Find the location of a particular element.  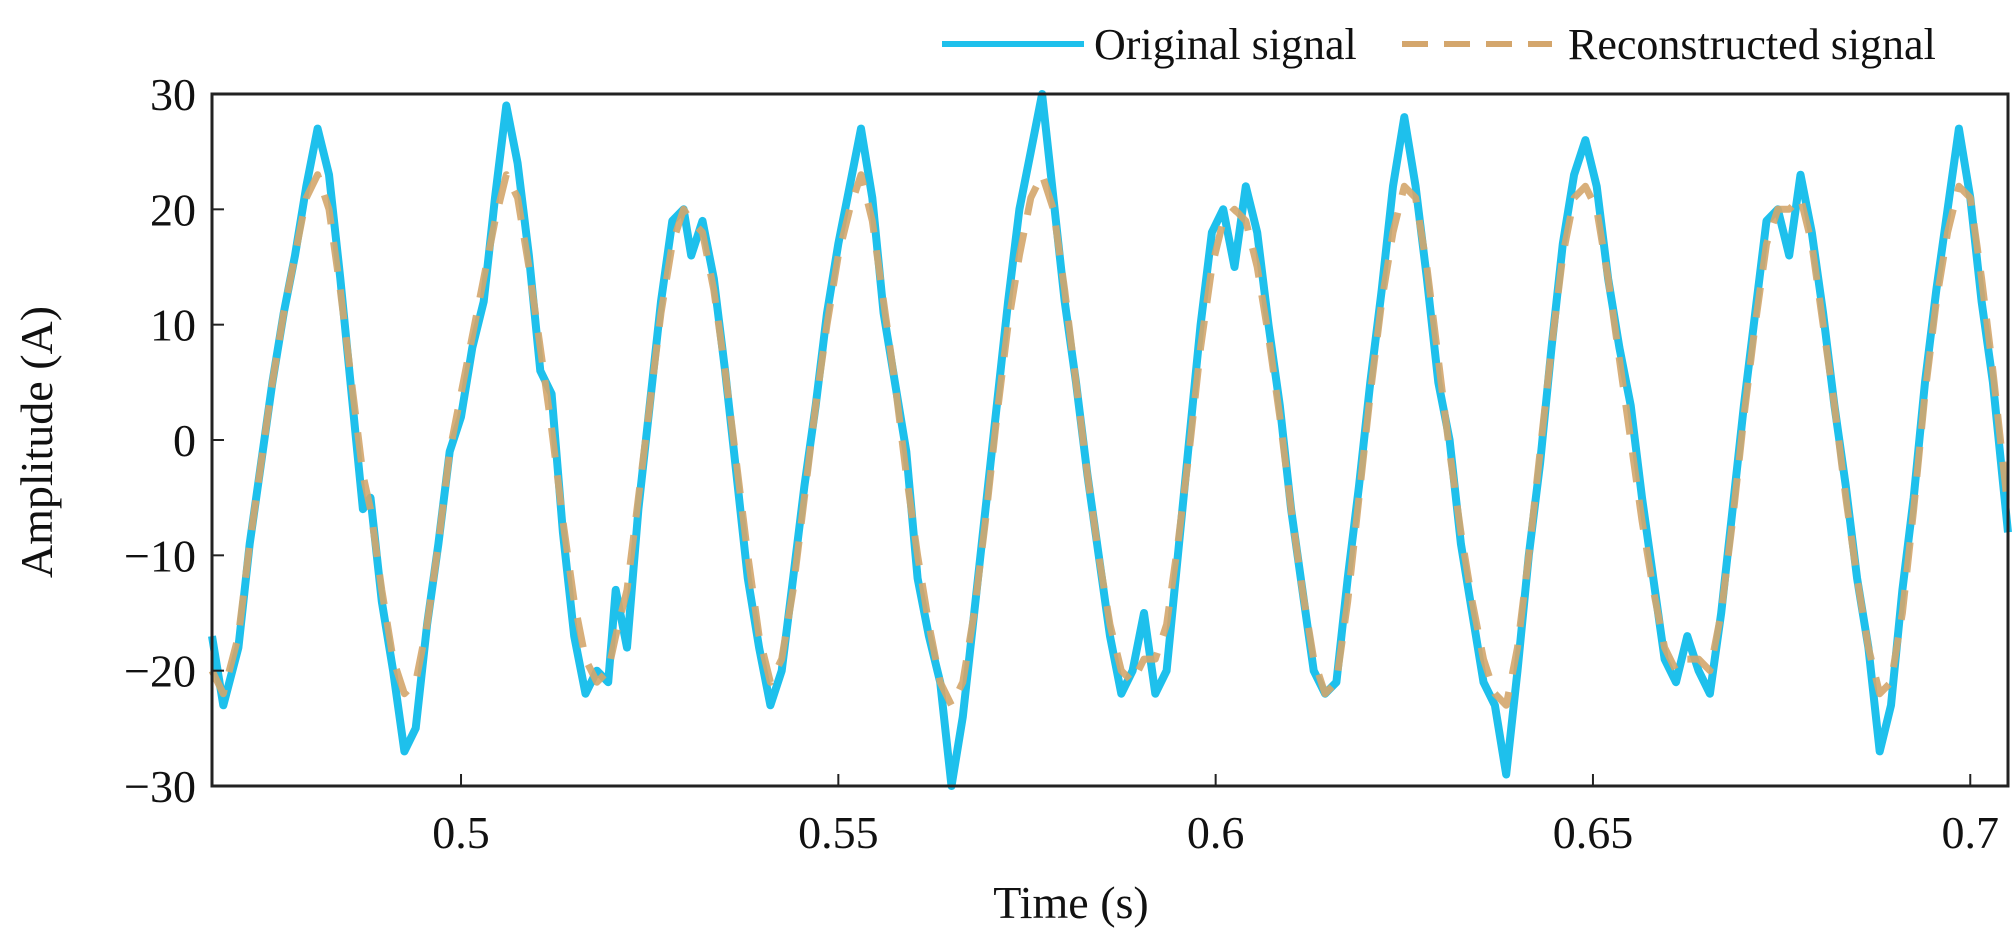

x-axis-title: Time (s) is located at coordinates (1071, 902).